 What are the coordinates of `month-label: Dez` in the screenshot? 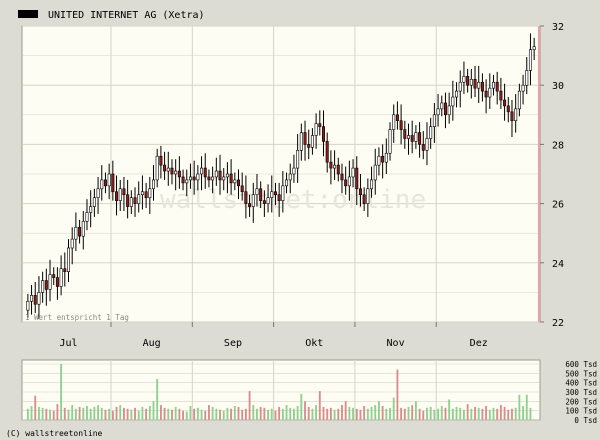 It's located at (479, 343).